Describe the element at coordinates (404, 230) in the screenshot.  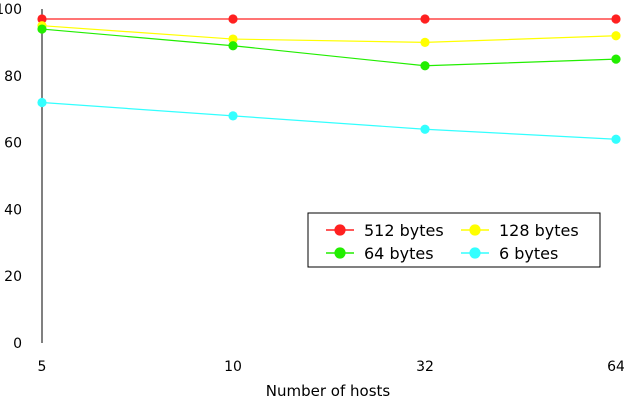
I see `legend-label: 512 bytes` at that location.